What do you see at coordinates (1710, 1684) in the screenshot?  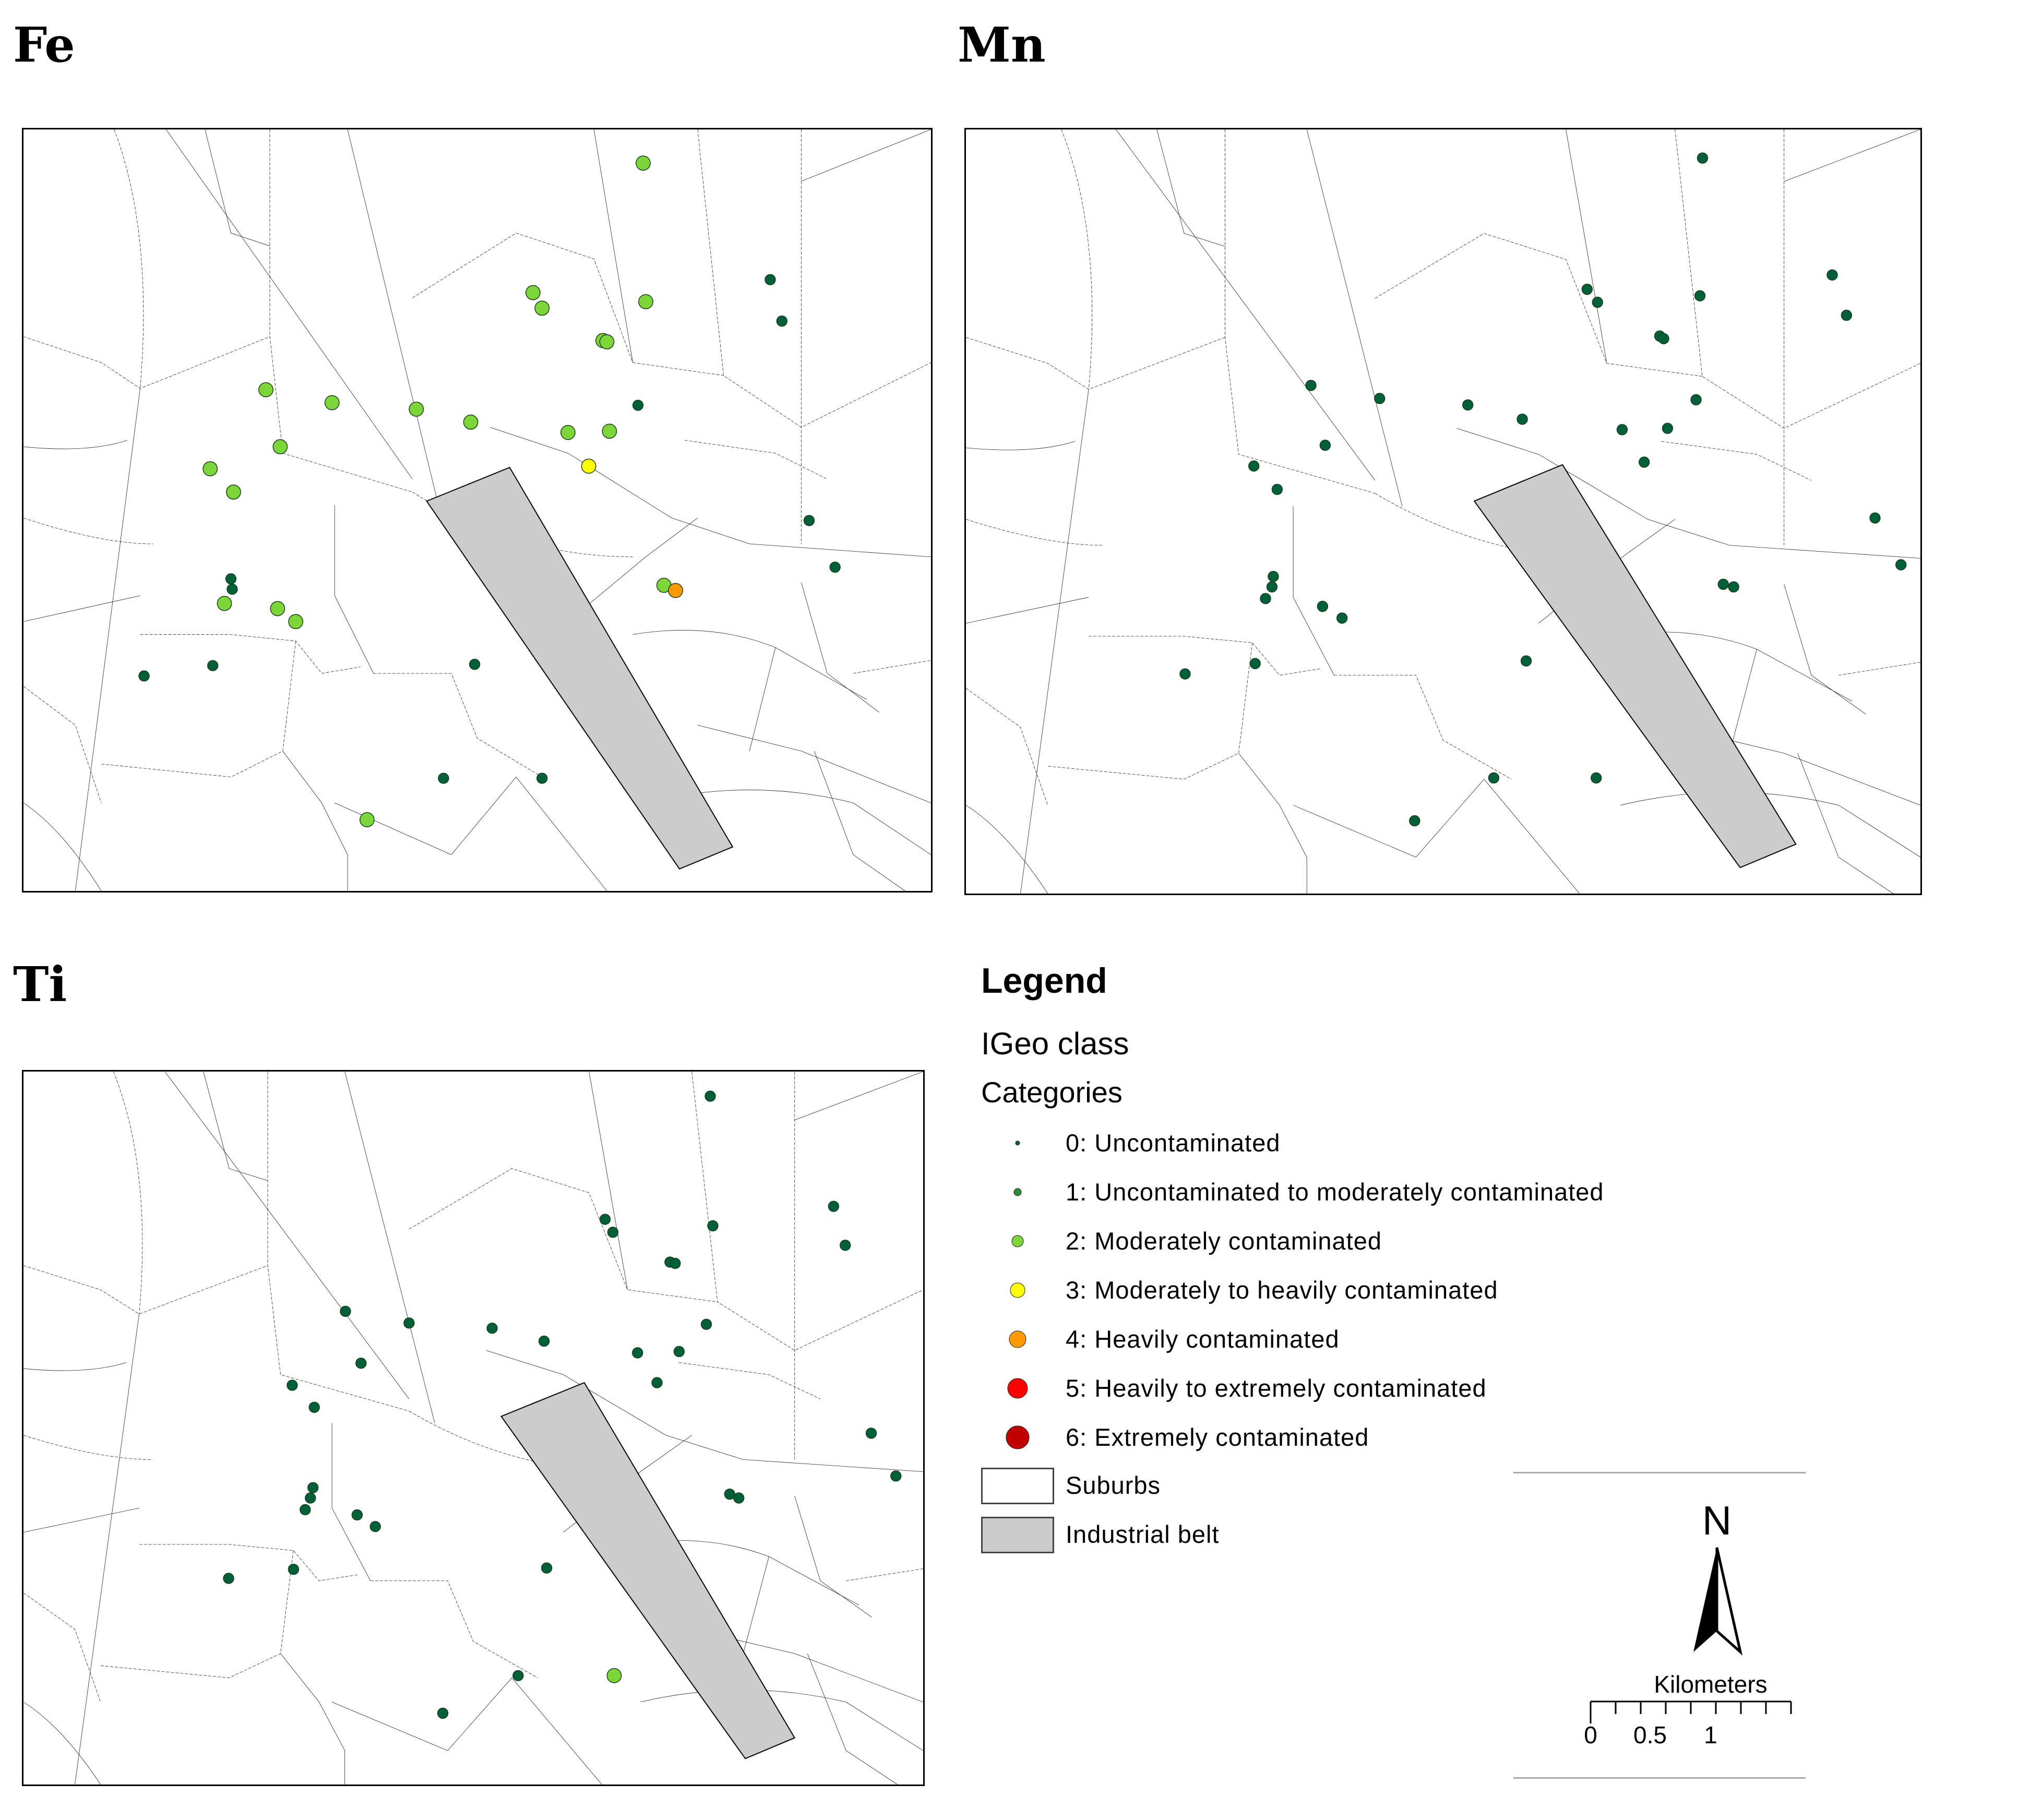 I see `scale-unit-label: Kilometers` at bounding box center [1710, 1684].